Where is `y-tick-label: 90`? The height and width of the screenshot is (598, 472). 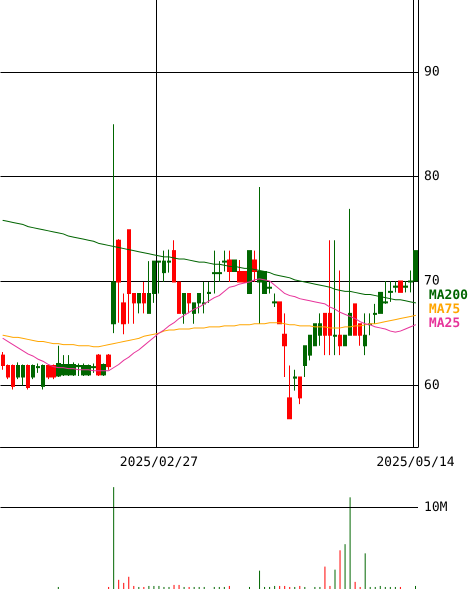 y-tick-label: 90 is located at coordinates (432, 72).